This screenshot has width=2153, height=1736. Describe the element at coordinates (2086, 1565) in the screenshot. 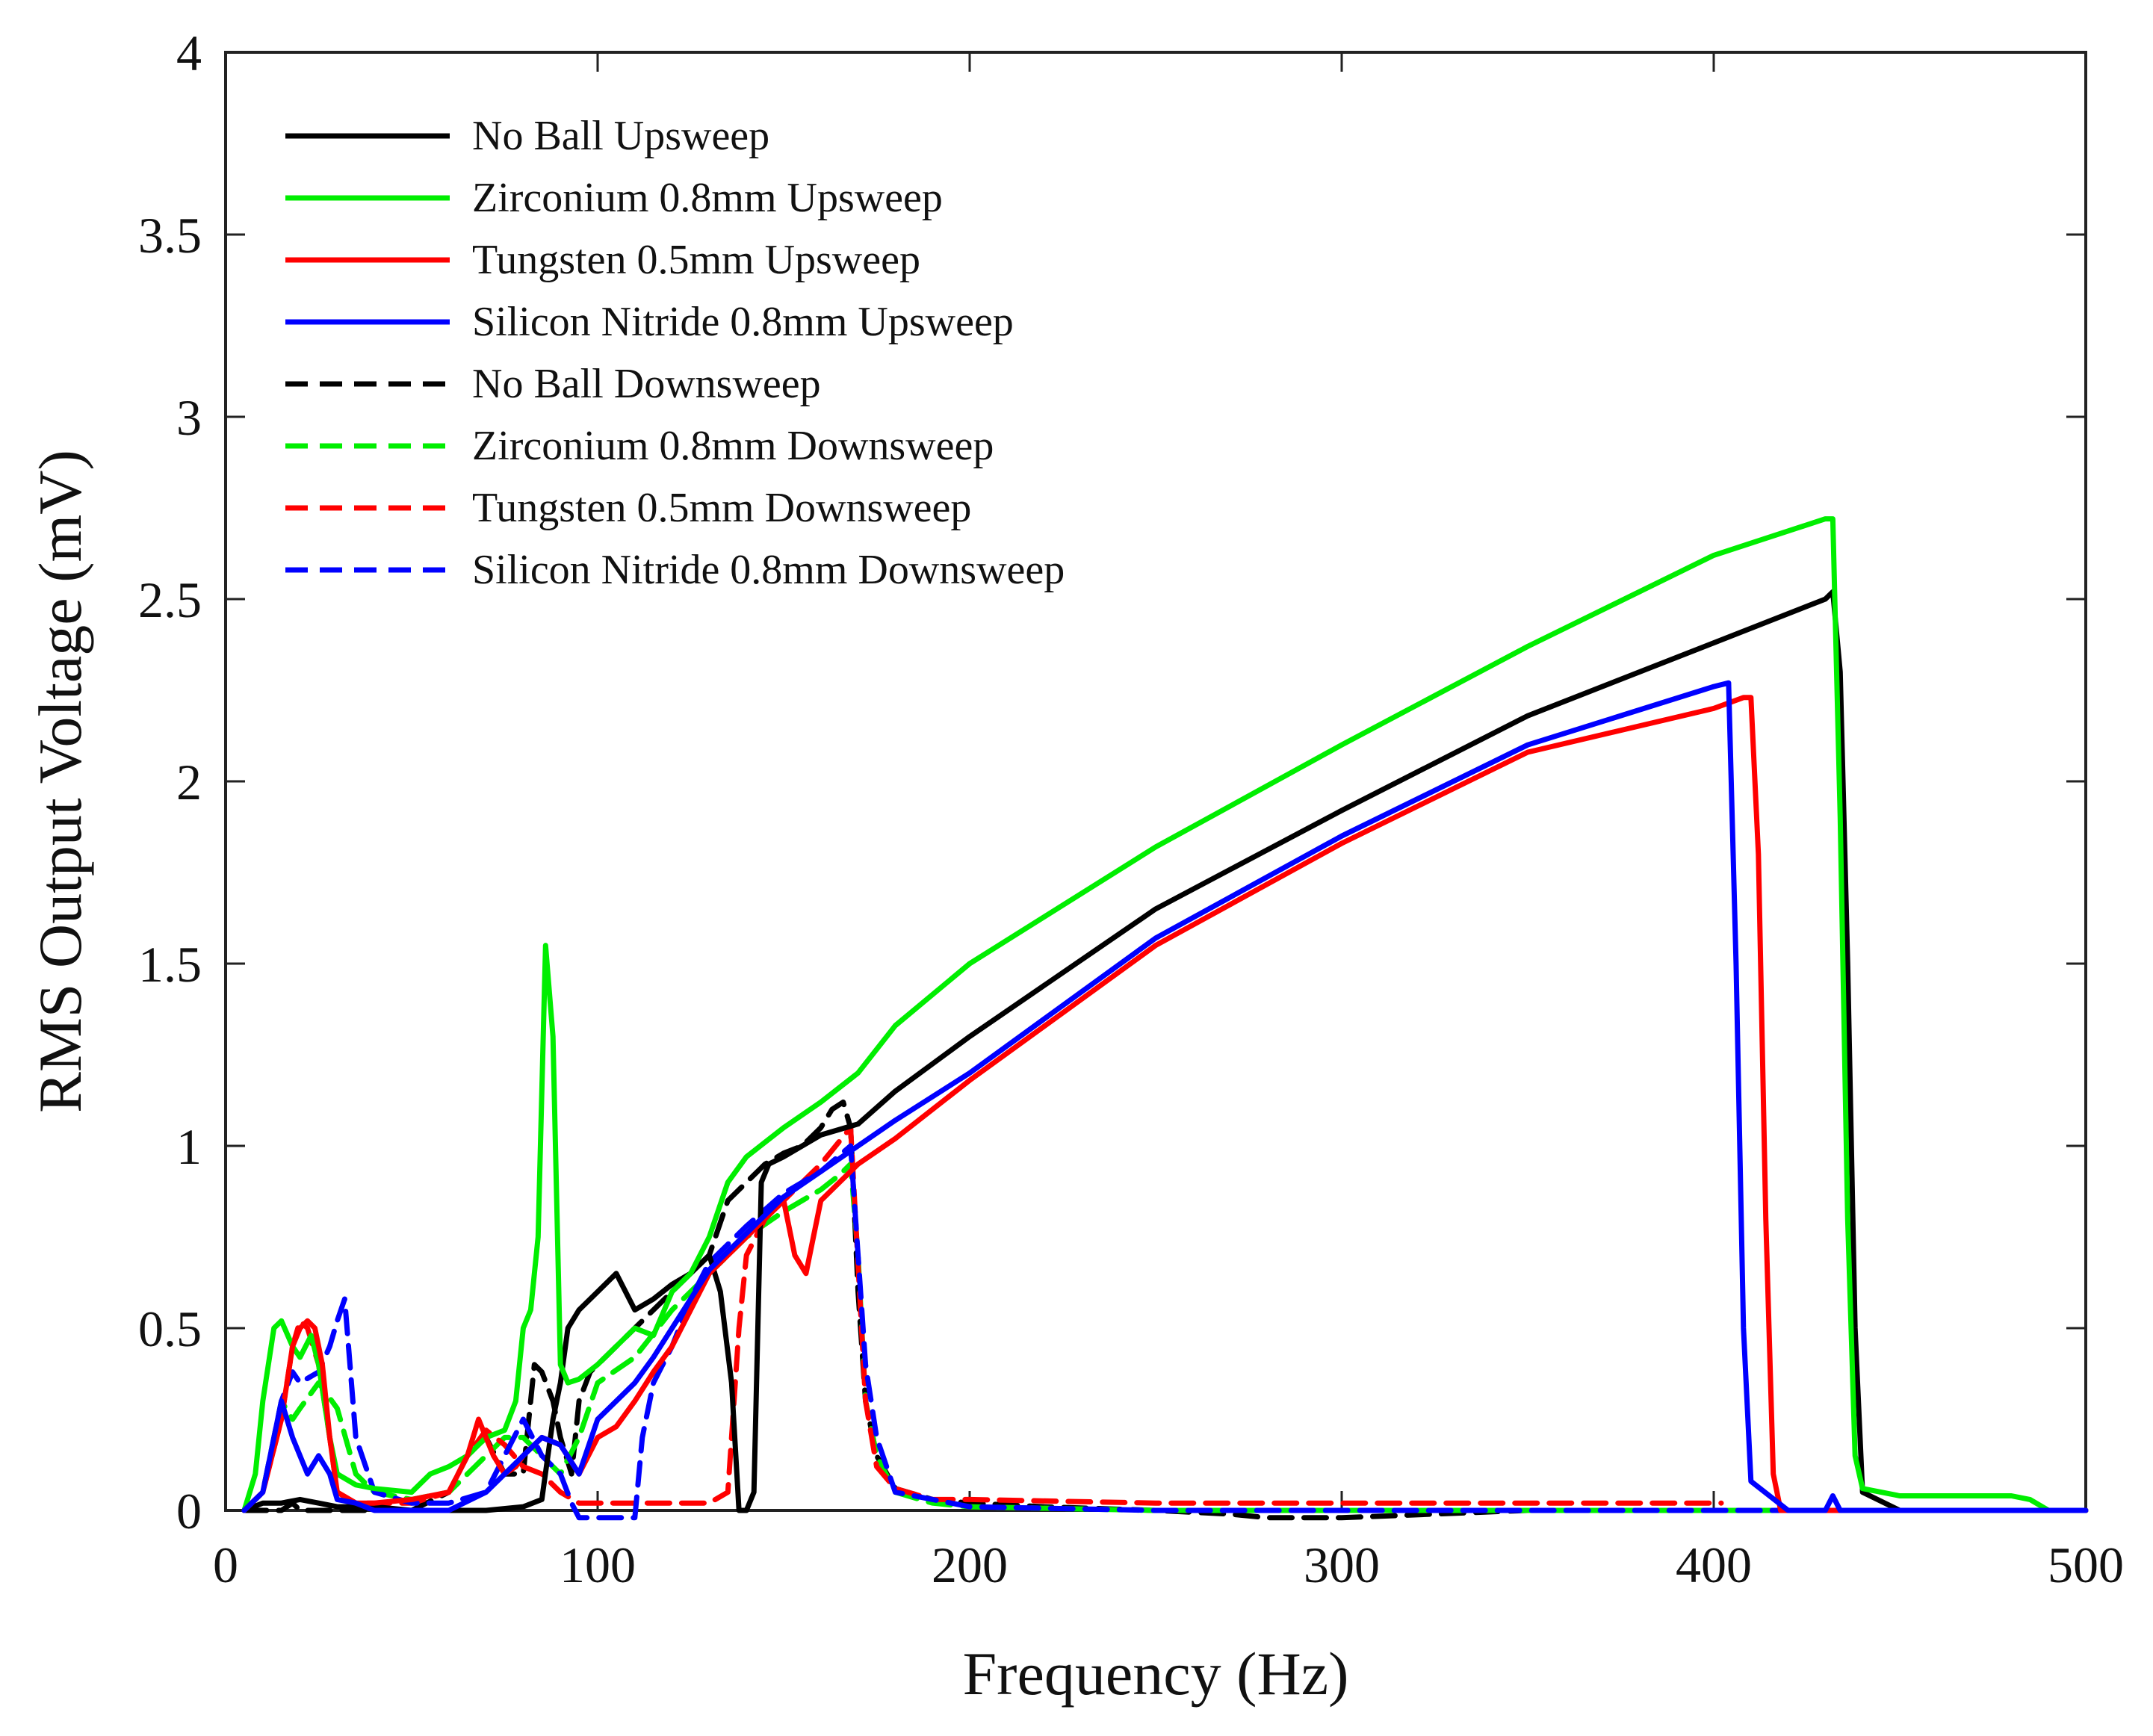

I see `x-tick-label: 500` at that location.